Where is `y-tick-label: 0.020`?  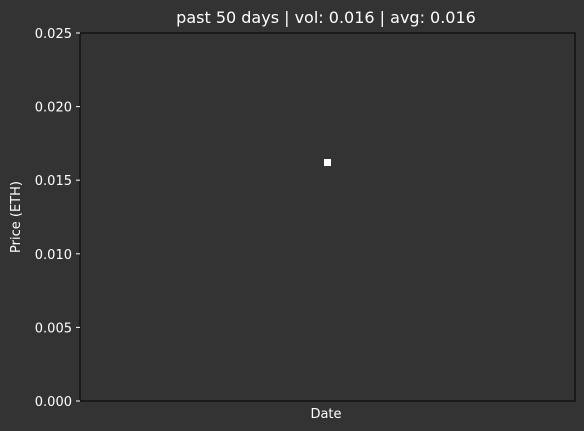
y-tick-label: 0.020 is located at coordinates (53, 108).